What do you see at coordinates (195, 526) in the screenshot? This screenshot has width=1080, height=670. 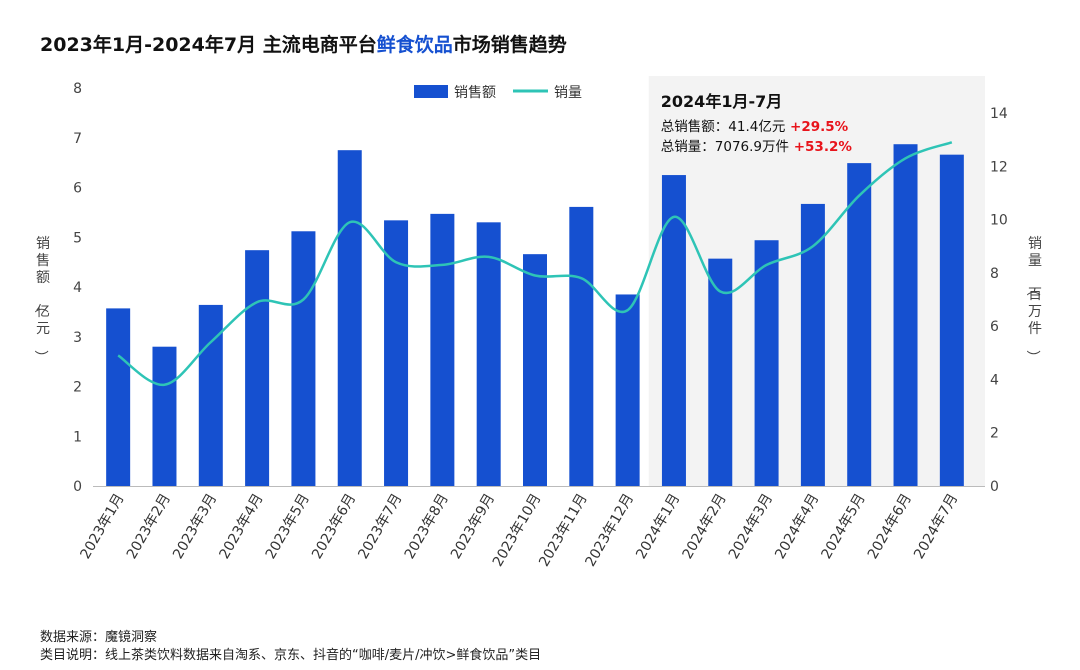 I see `x-tick-label: 2023年3月` at bounding box center [195, 526].